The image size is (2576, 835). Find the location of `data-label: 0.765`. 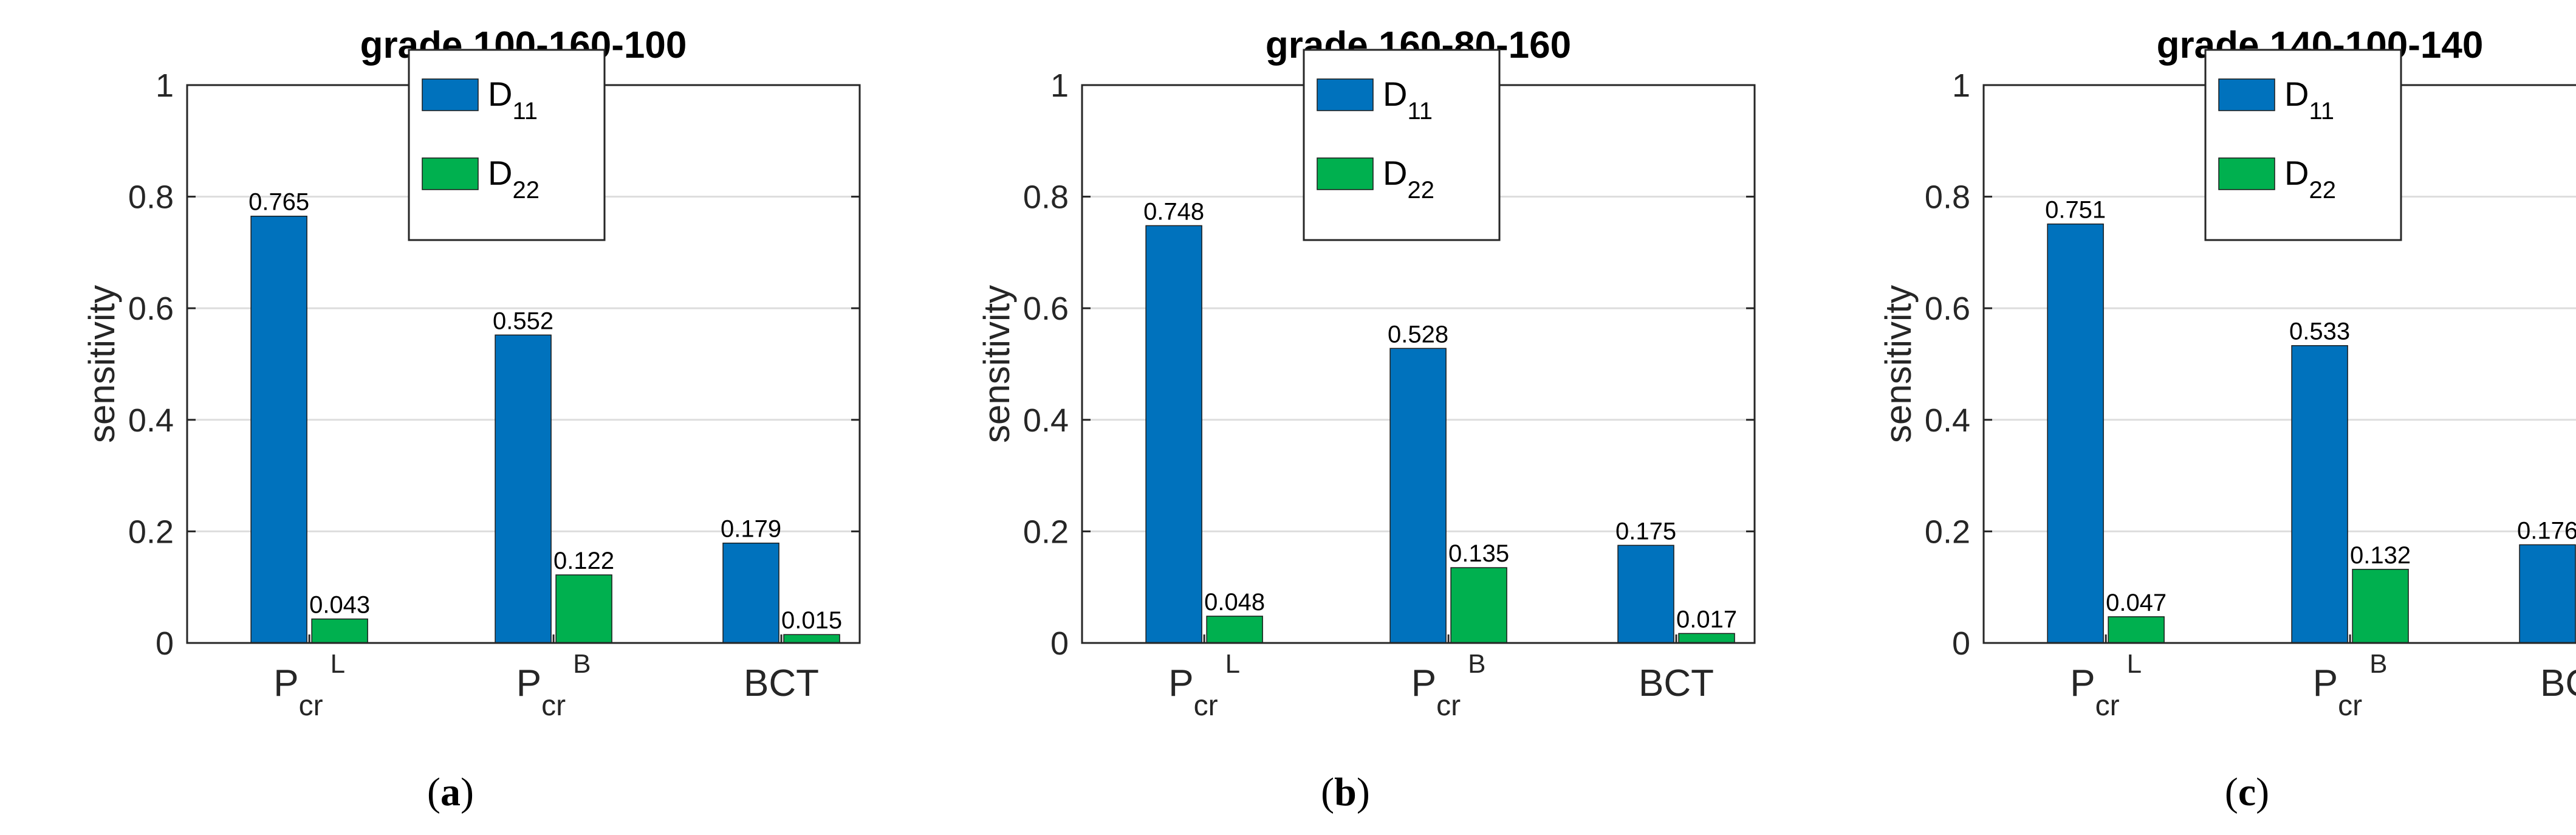

data-label: 0.765 is located at coordinates (278, 202).